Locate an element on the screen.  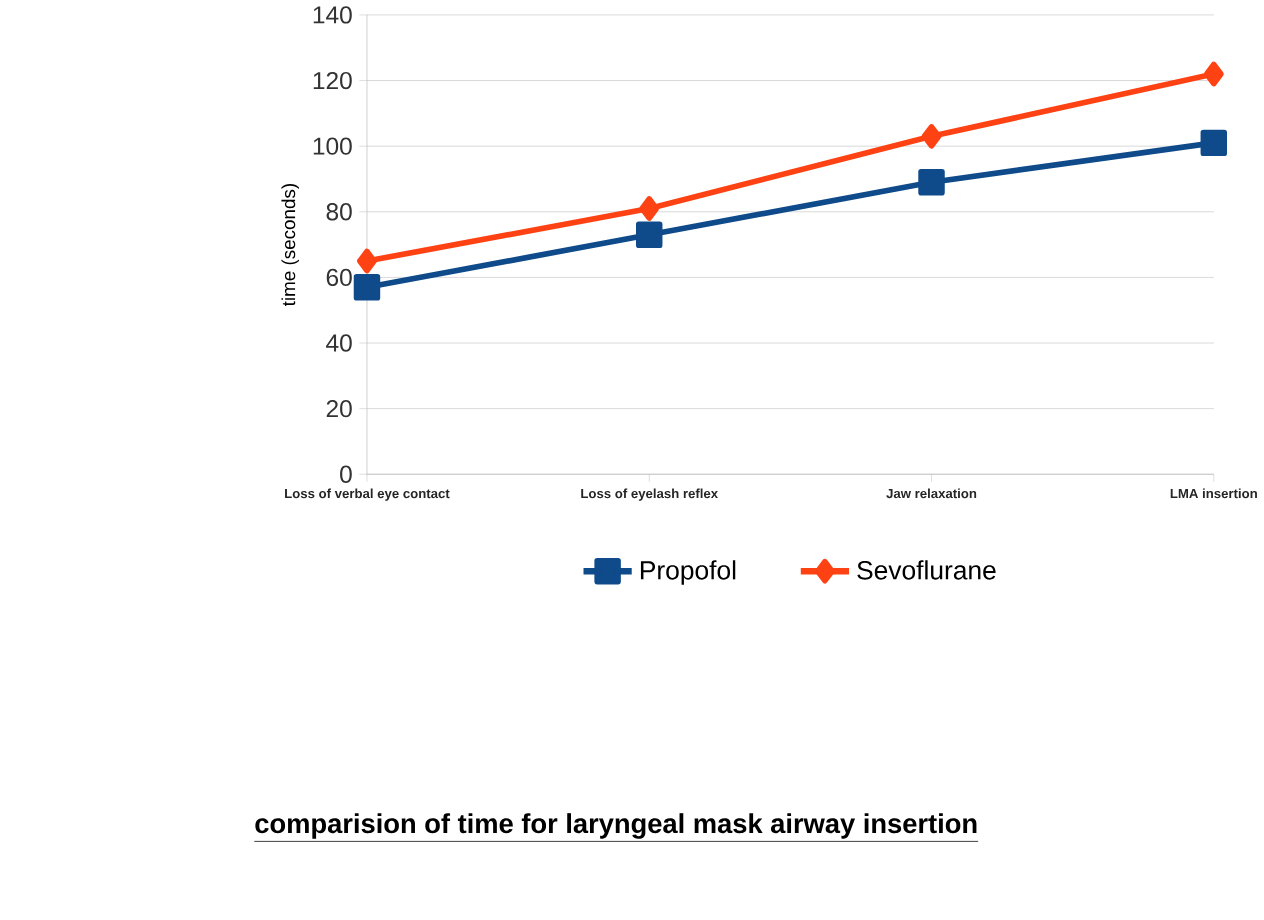
legend-label: Propofol is located at coordinates (688, 572).